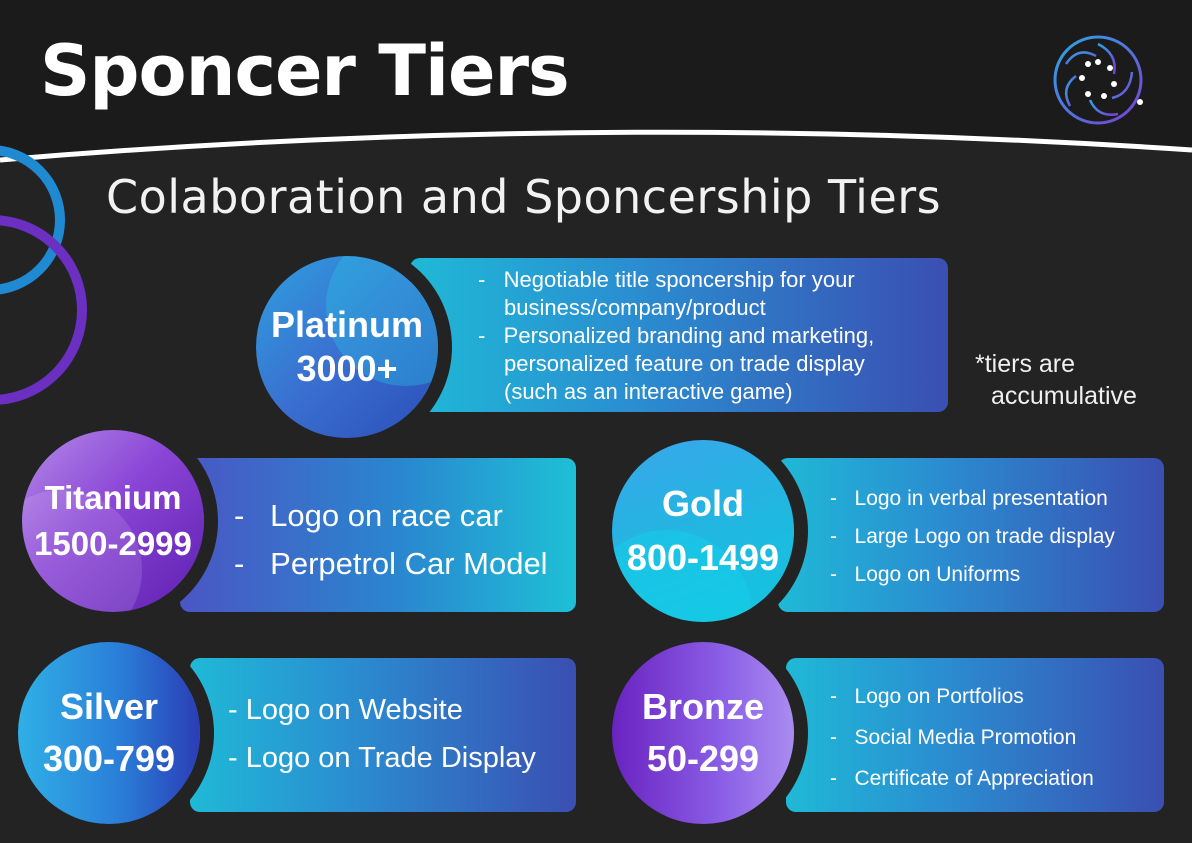  Describe the element at coordinates (703, 733) in the screenshot. I see `tier-badge-bronze: Bronze 50-299` at that location.